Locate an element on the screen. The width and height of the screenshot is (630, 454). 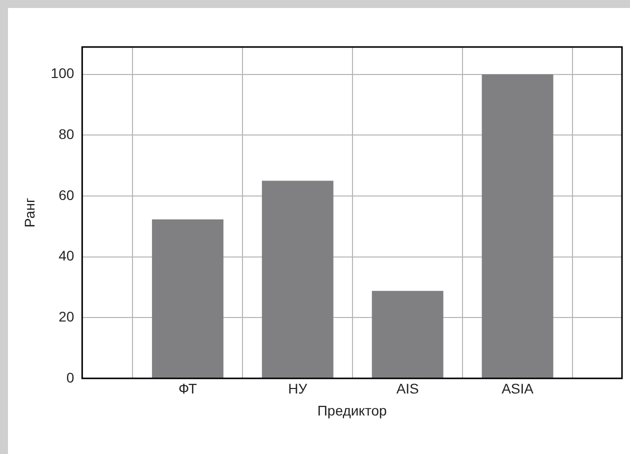
y-tick-label: 100 is located at coordinates (62, 73).